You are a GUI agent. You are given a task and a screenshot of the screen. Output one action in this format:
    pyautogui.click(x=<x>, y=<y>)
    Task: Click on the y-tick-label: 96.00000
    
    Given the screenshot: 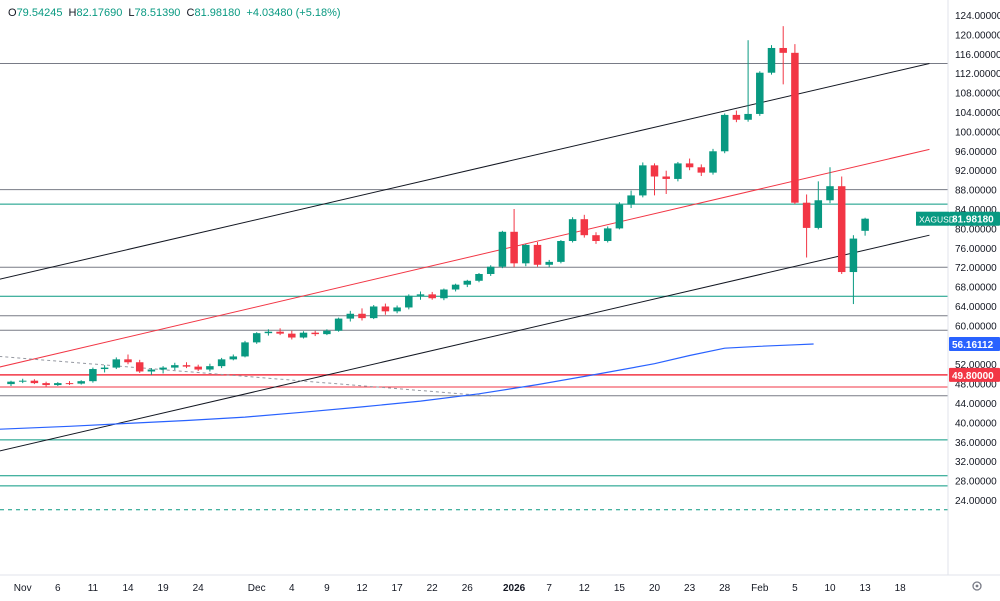 What is the action you would take?
    pyautogui.click(x=976, y=152)
    